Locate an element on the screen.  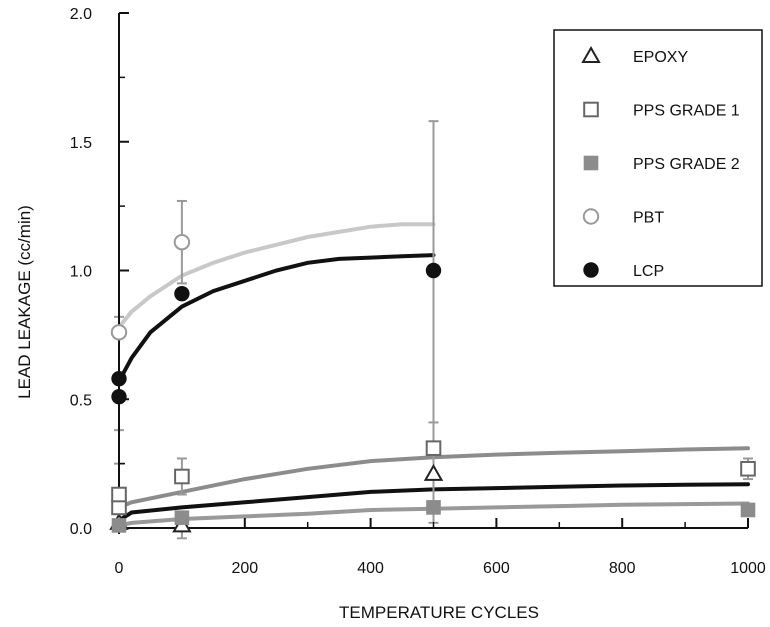
x-axis-title: TEMPERATURE CYCLES is located at coordinates (439, 612).